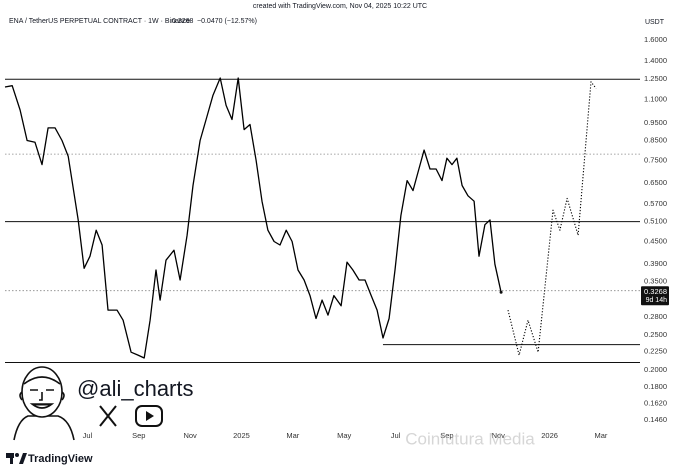 The height and width of the screenshot is (472, 680). I want to click on y-tick-label: 1.6000, so click(655, 39).